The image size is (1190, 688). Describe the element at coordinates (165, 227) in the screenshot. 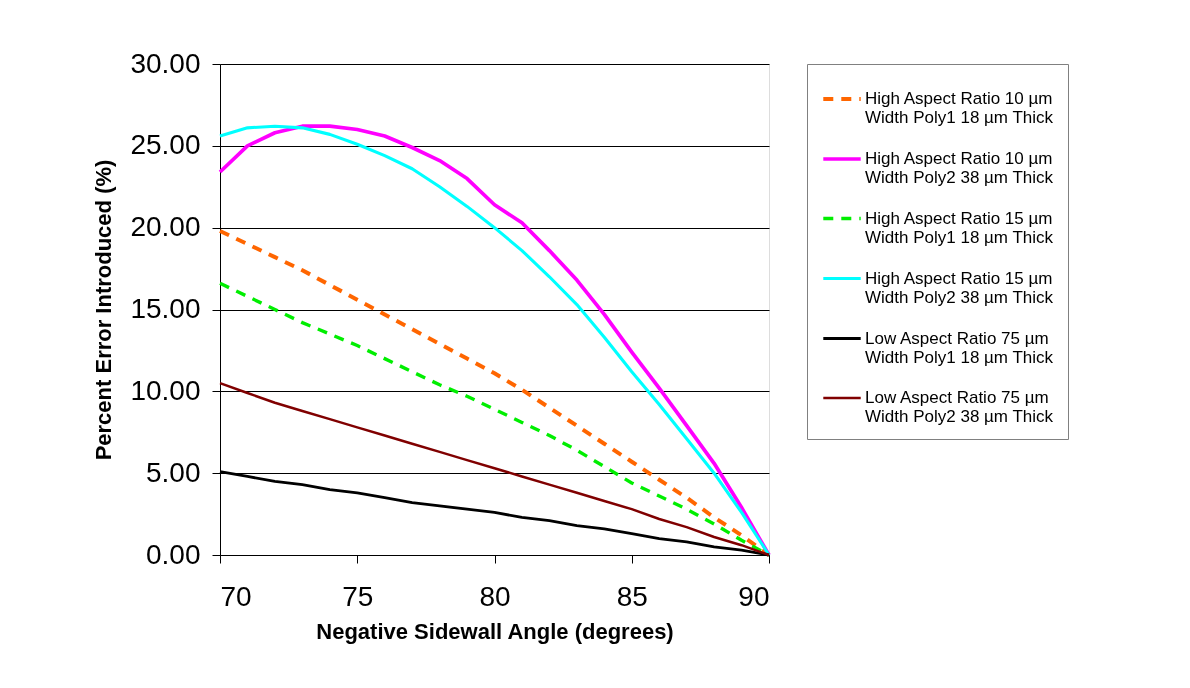

I see `y-tick-label: 20.00` at that location.